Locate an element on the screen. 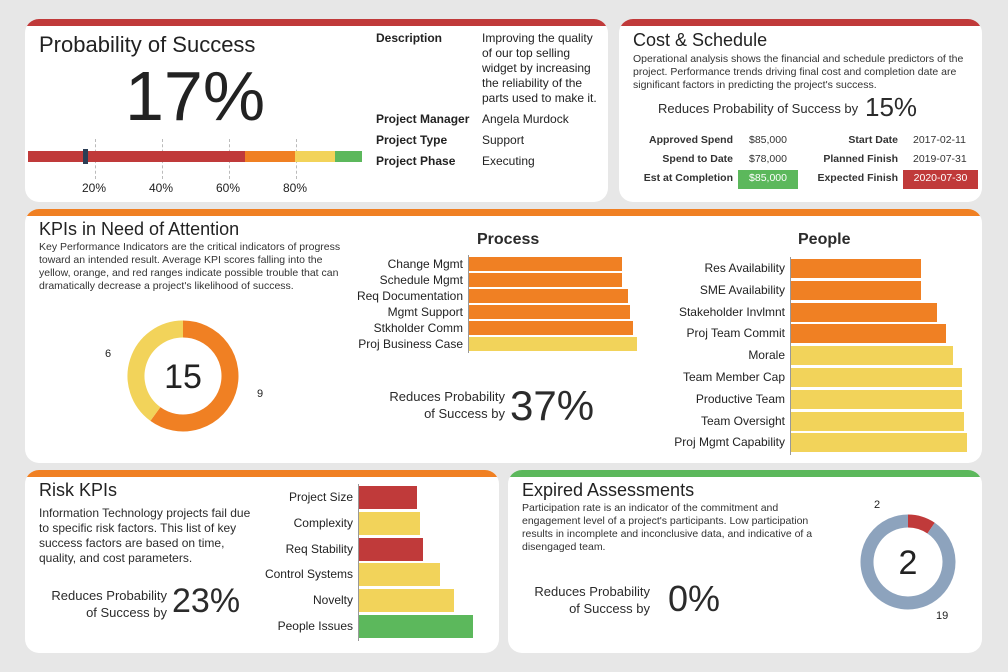 The height and width of the screenshot is (672, 1008). bar-label: Schedule Mgmt is located at coordinates (421, 280).